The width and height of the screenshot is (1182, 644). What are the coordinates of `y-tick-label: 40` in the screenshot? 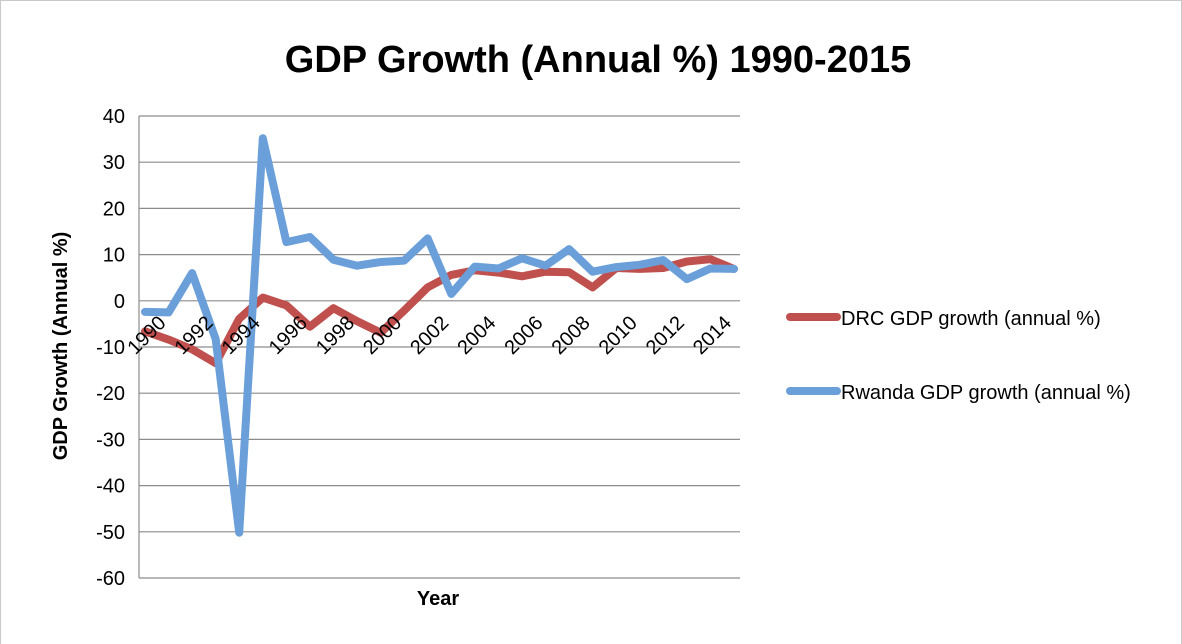 It's located at (114, 117).